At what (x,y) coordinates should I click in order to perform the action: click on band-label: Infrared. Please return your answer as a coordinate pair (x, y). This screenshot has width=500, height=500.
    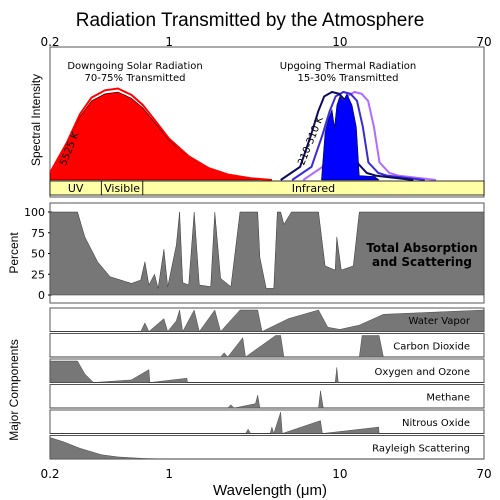
    Looking at the image, I should click on (313, 188).